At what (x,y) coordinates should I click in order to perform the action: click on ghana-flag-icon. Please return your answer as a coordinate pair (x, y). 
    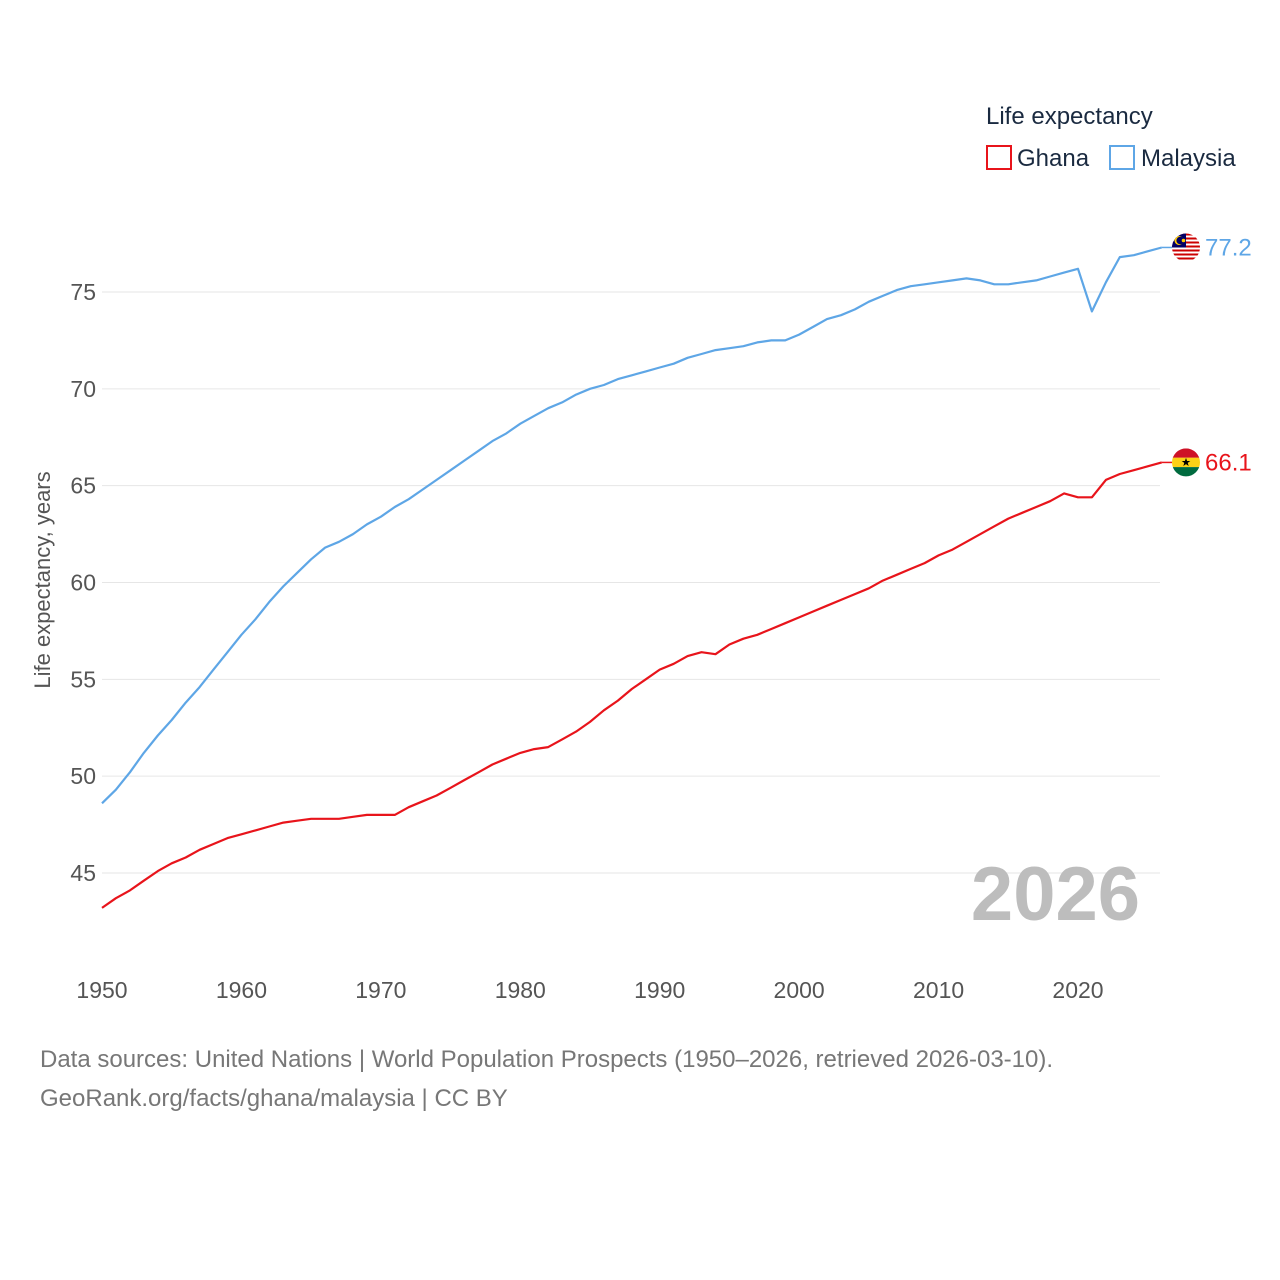
    Looking at the image, I should click on (1186, 462).